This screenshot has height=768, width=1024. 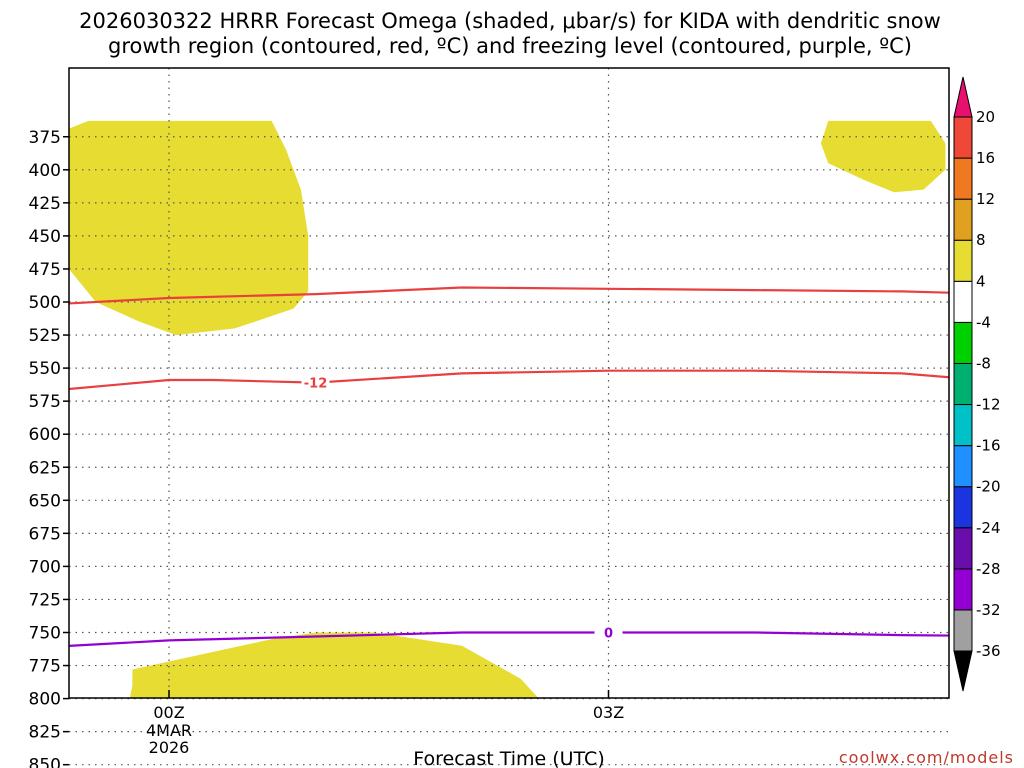 I want to click on colorbar-label-9: 4, so click(x=981, y=281).